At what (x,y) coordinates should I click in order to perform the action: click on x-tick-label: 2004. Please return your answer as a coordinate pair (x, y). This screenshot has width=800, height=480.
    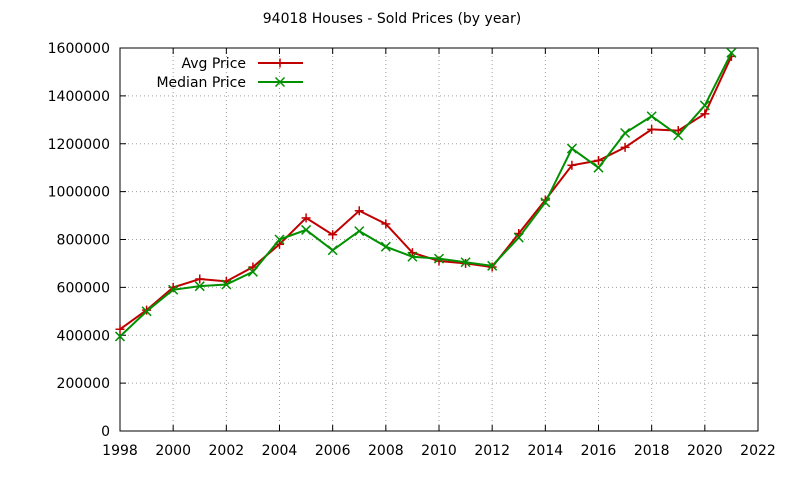
    Looking at the image, I should click on (280, 451).